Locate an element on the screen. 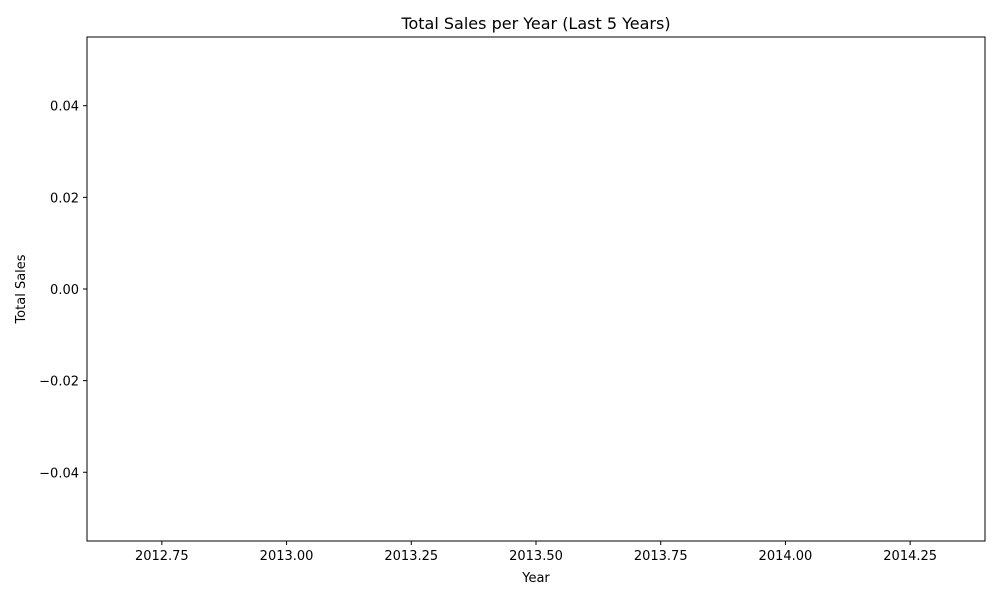  x-tick-label: 2012.75 is located at coordinates (162, 556).